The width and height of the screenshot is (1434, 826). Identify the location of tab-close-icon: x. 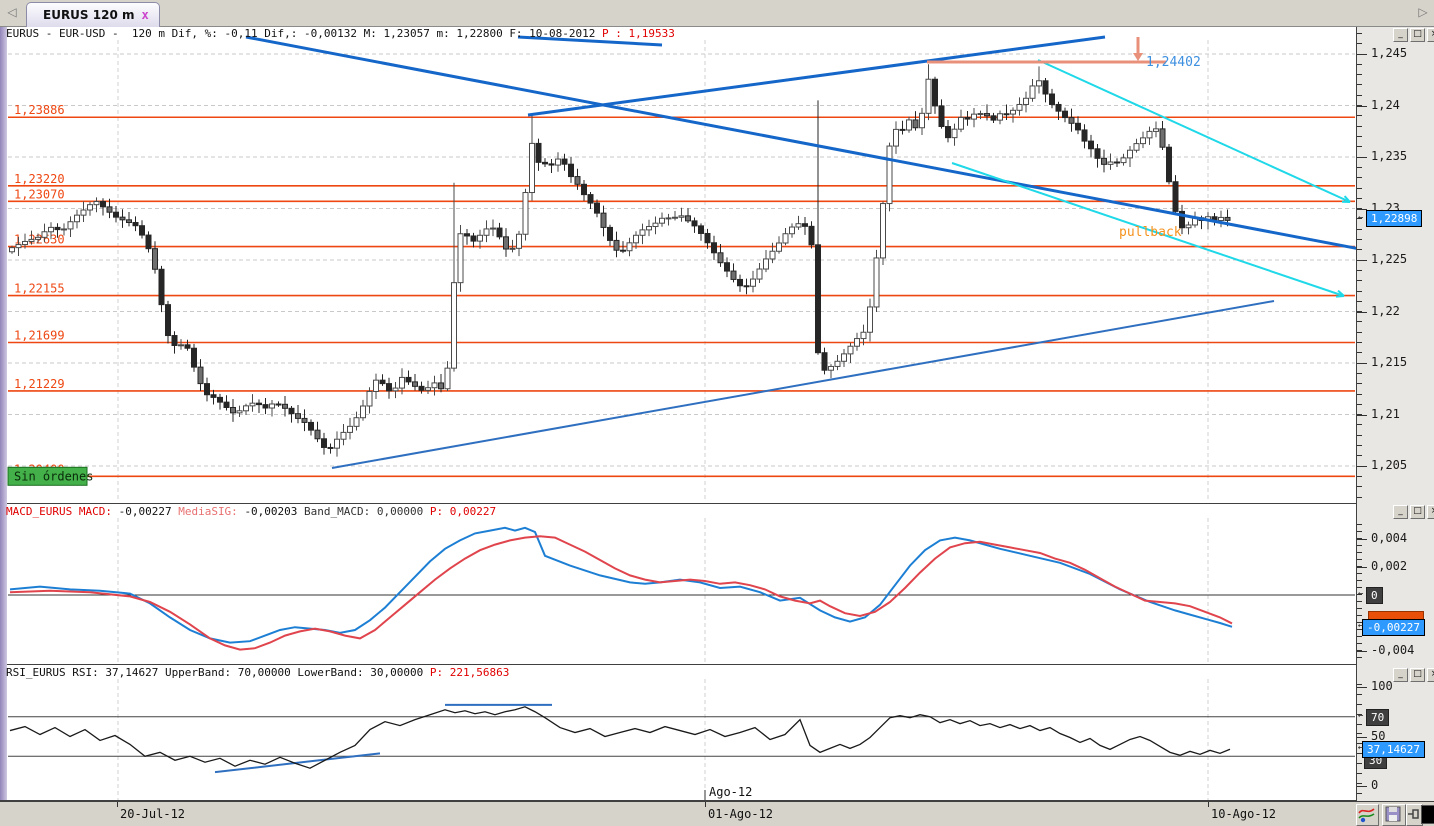
(145, 15).